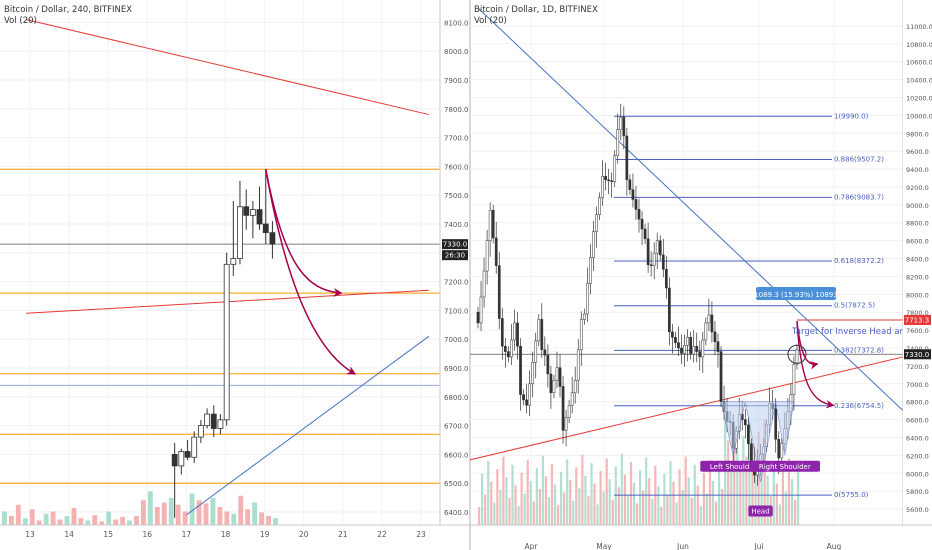  Describe the element at coordinates (456, 139) in the screenshot. I see `left-y-tick-label: 7700.0` at that location.